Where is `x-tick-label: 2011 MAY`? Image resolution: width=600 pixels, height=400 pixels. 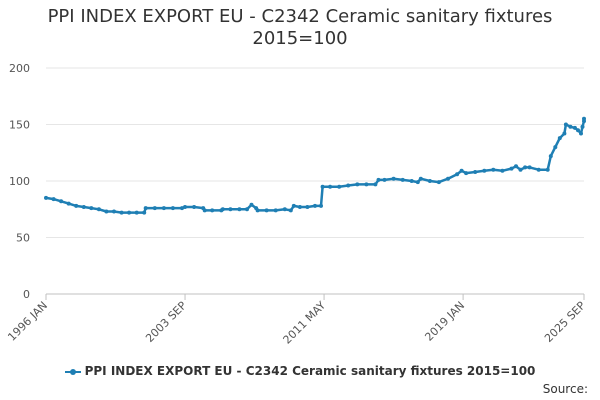
x-tick-label: 2011 MAY is located at coordinates (305, 323).